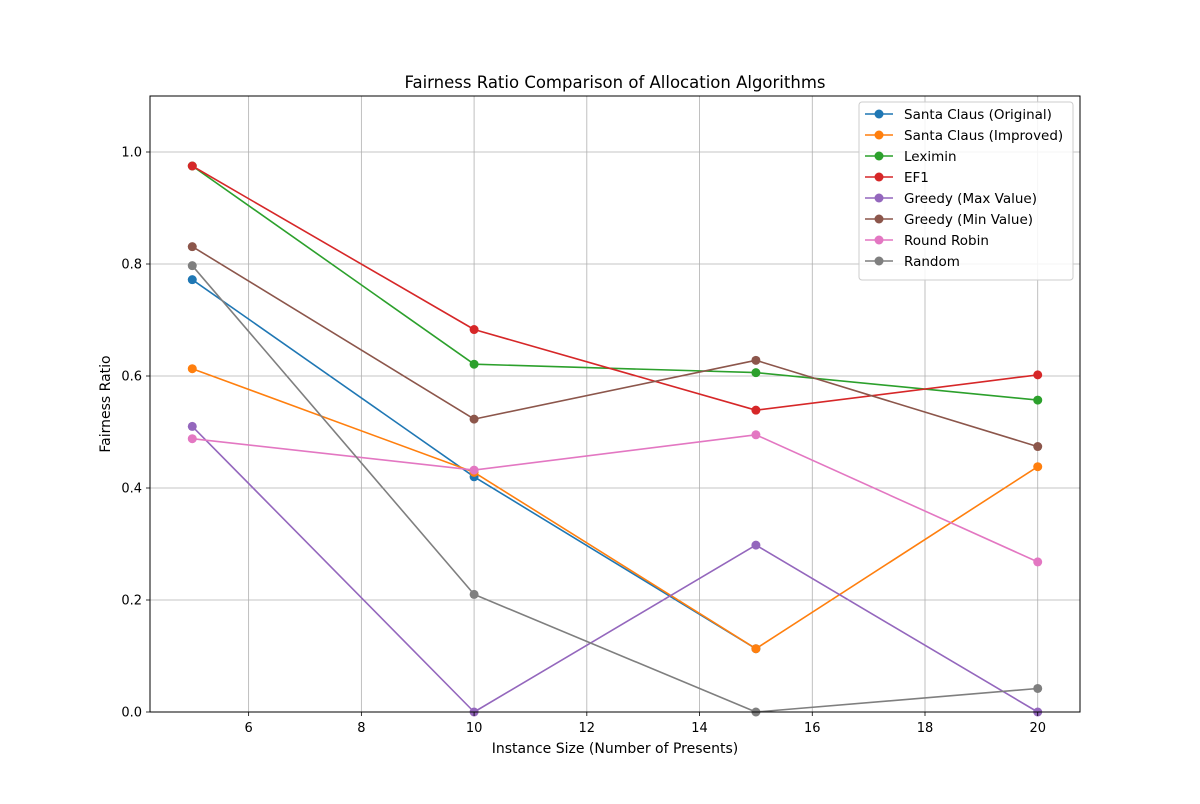 Image resolution: width=1200 pixels, height=804 pixels. I want to click on x-tick-label: 20, so click(1037, 728).